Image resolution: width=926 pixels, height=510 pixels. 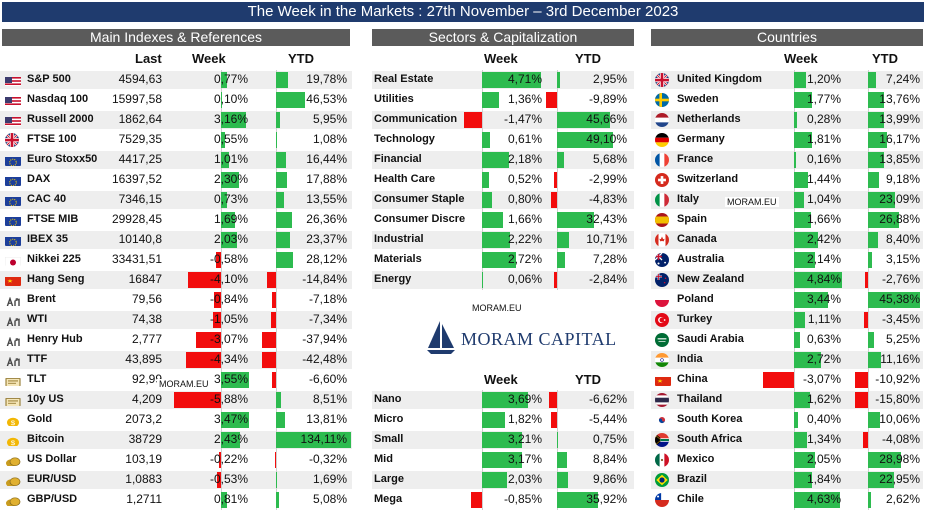 I want to click on table-row: Nasdaq 100 15997,58 0,10% 46,53%, so click(x=176, y=100).